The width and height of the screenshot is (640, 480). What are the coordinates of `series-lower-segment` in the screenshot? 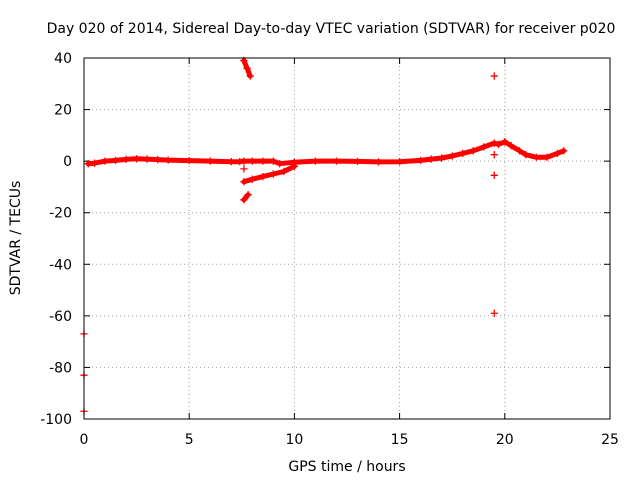 It's located at (246, 197).